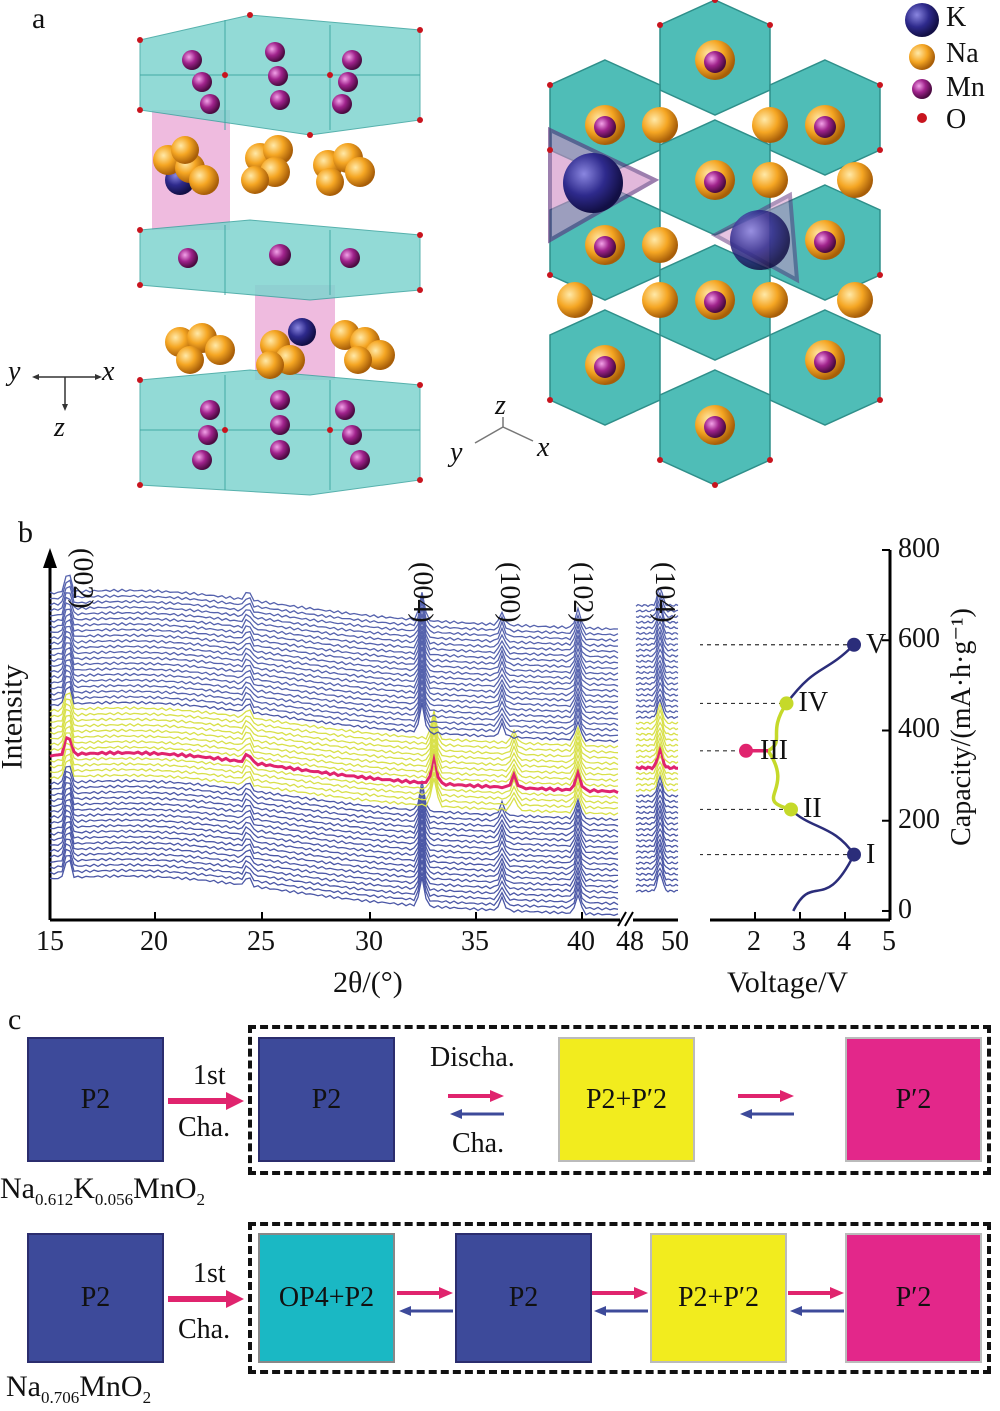 This screenshot has height=1411, width=1000. Describe the element at coordinates (50, 941) in the screenshot. I see `xrd-tick-15: 15` at that location.